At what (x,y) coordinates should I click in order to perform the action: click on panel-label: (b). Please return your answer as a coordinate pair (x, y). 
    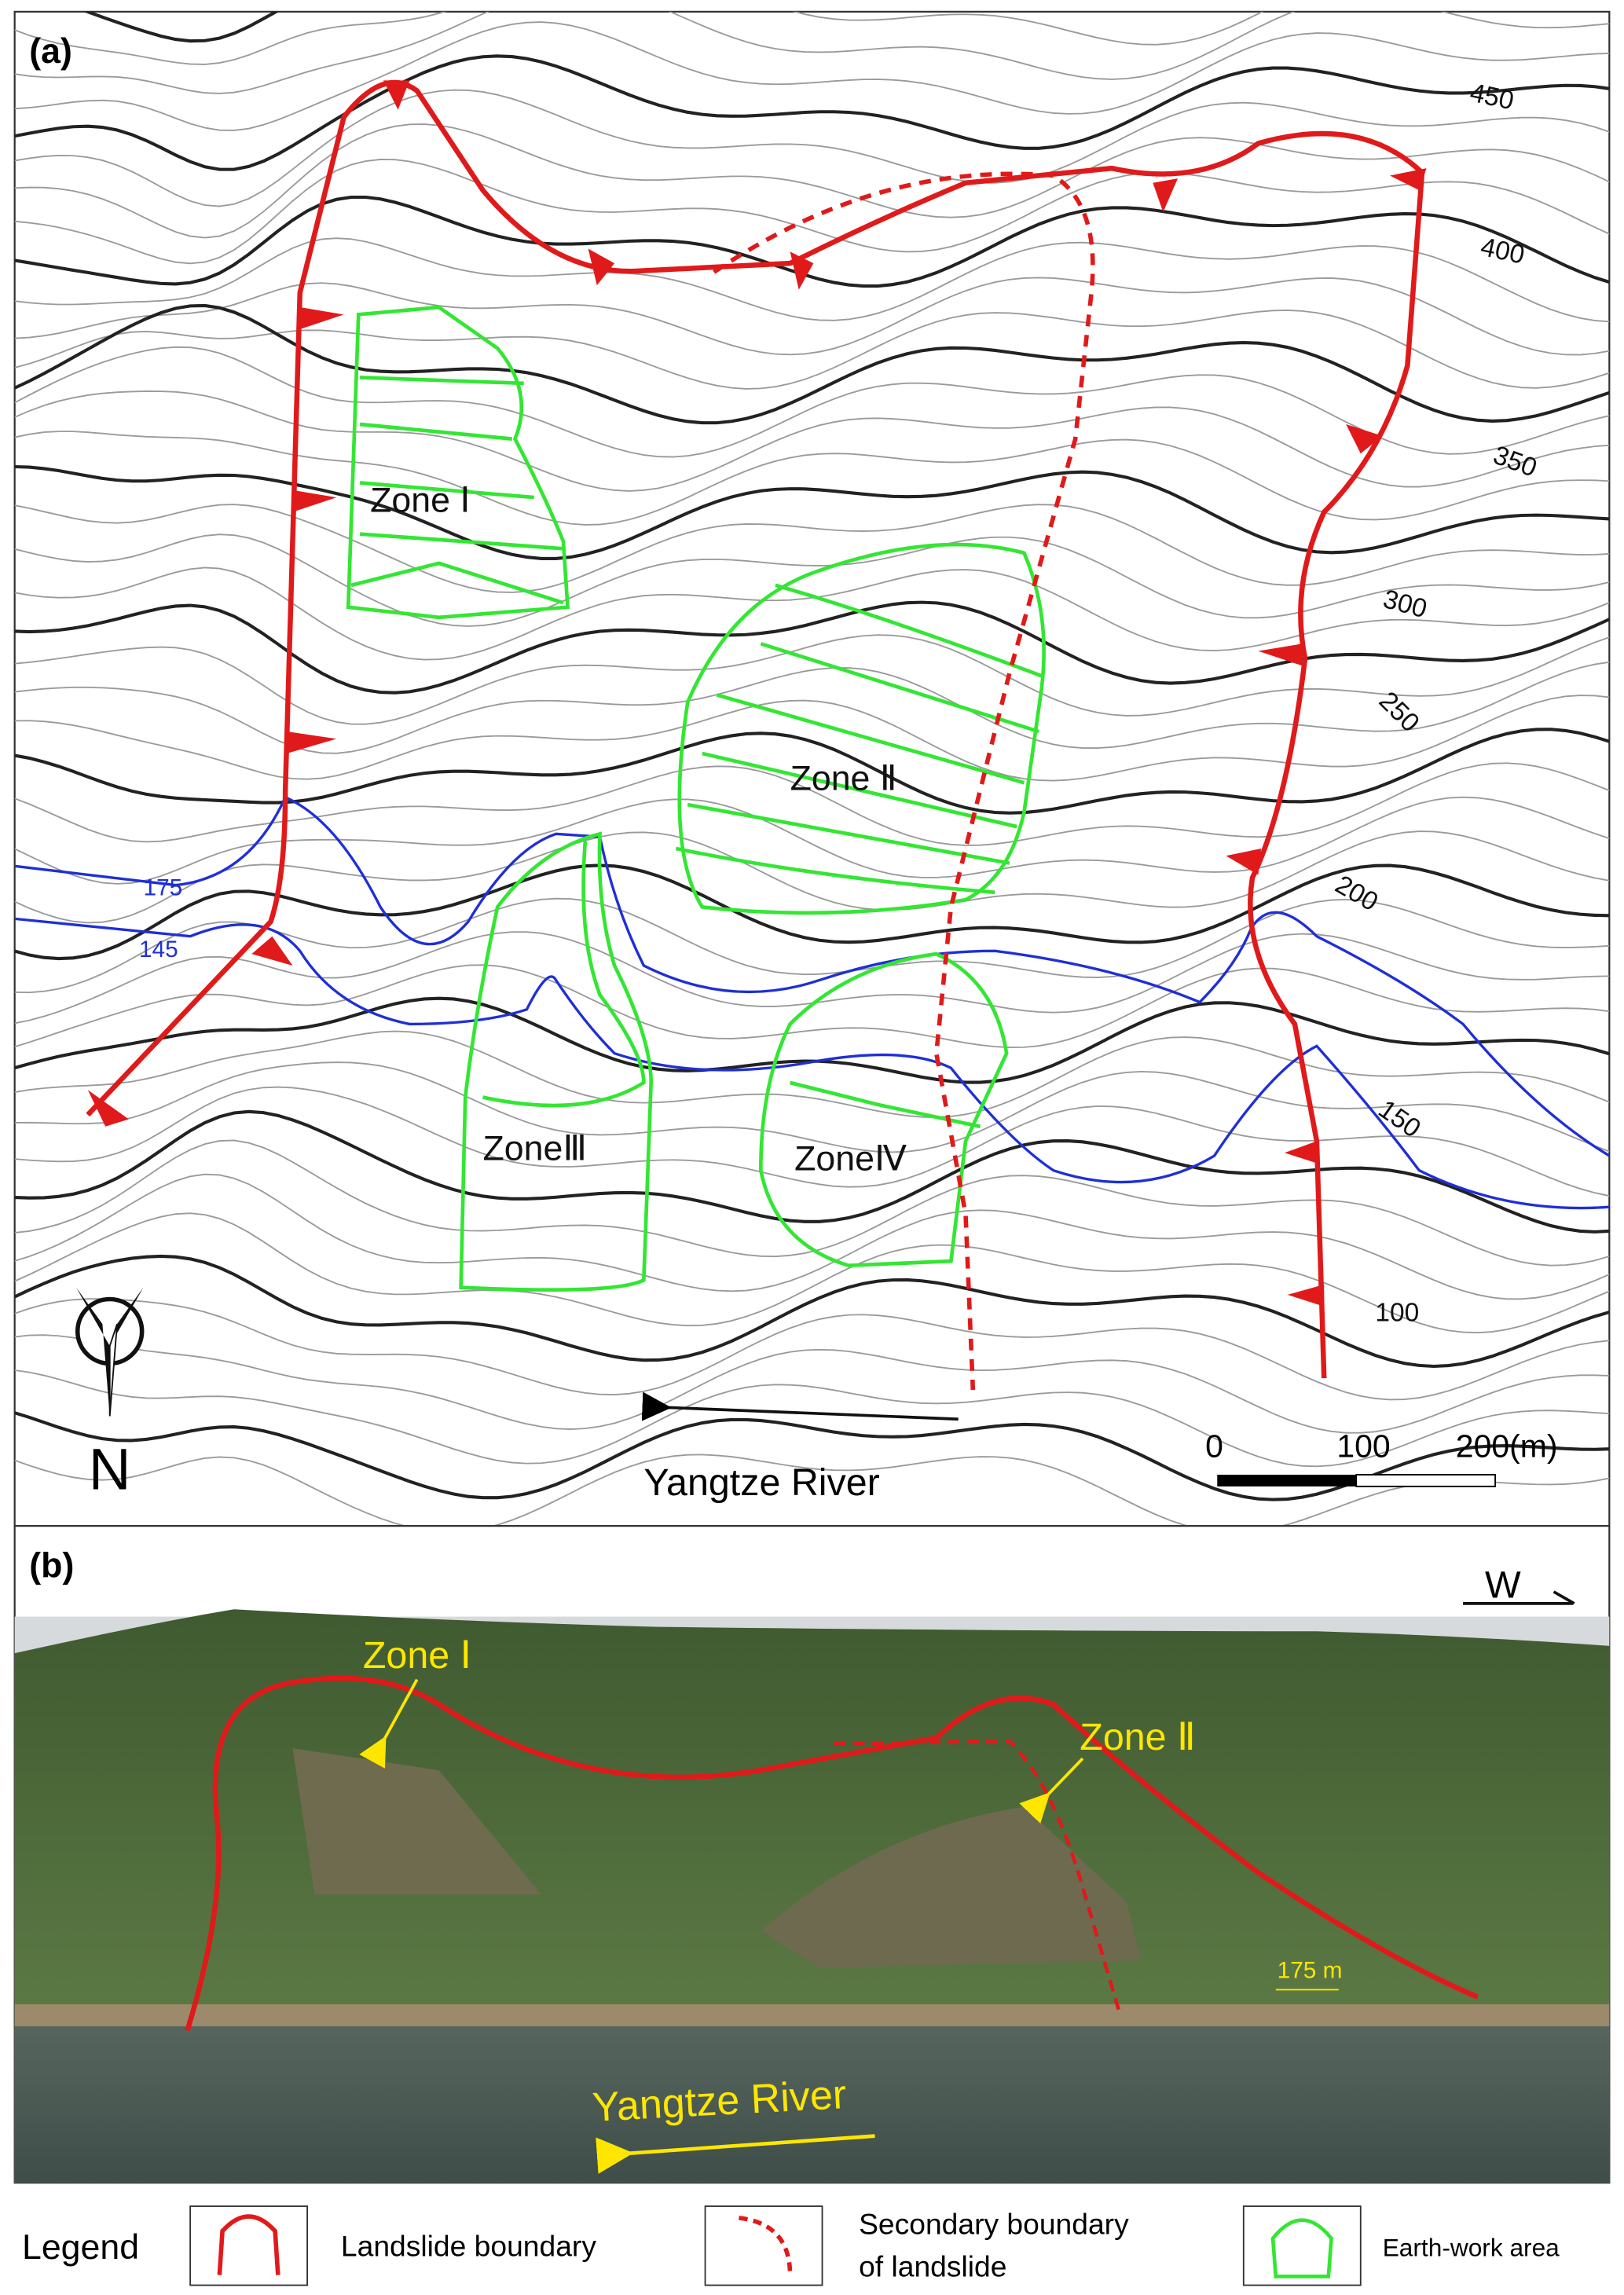
    Looking at the image, I should click on (51, 1566).